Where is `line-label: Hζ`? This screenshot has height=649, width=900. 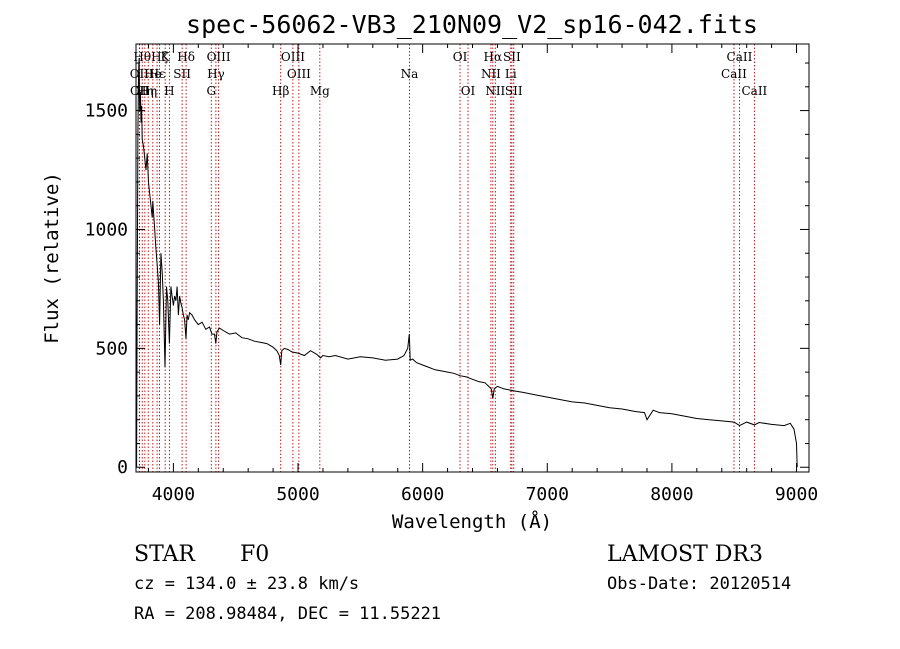
line-label: Hζ is located at coordinates (159, 57).